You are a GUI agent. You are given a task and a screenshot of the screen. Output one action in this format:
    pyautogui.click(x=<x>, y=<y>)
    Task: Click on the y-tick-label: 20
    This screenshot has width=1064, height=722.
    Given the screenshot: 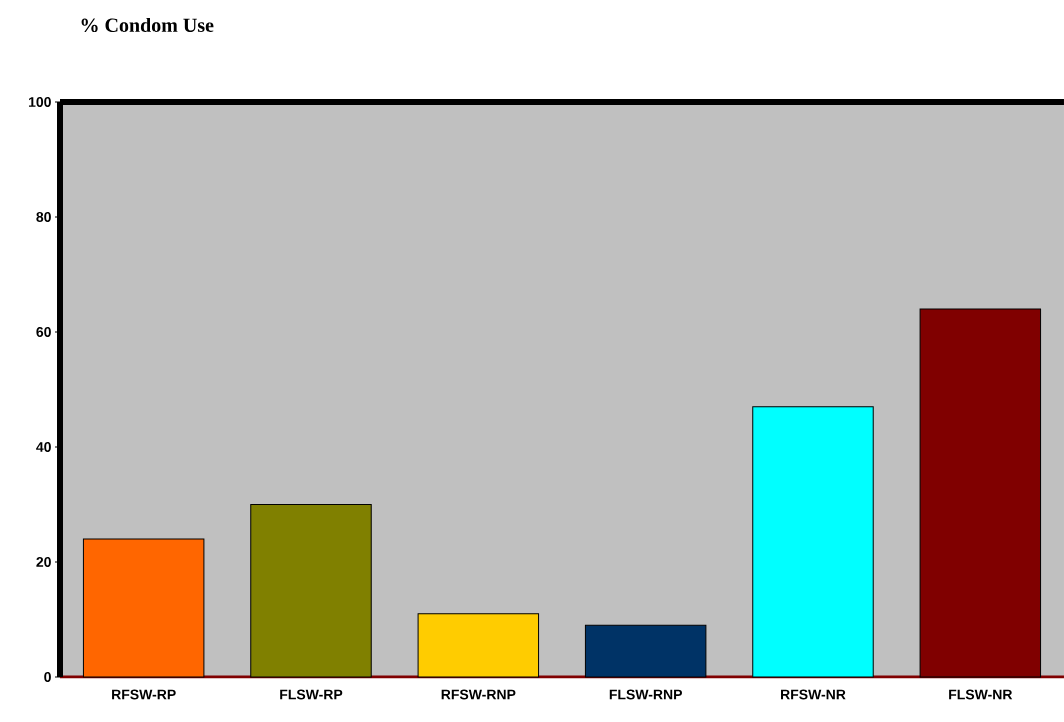 What is the action you would take?
    pyautogui.click(x=43, y=562)
    